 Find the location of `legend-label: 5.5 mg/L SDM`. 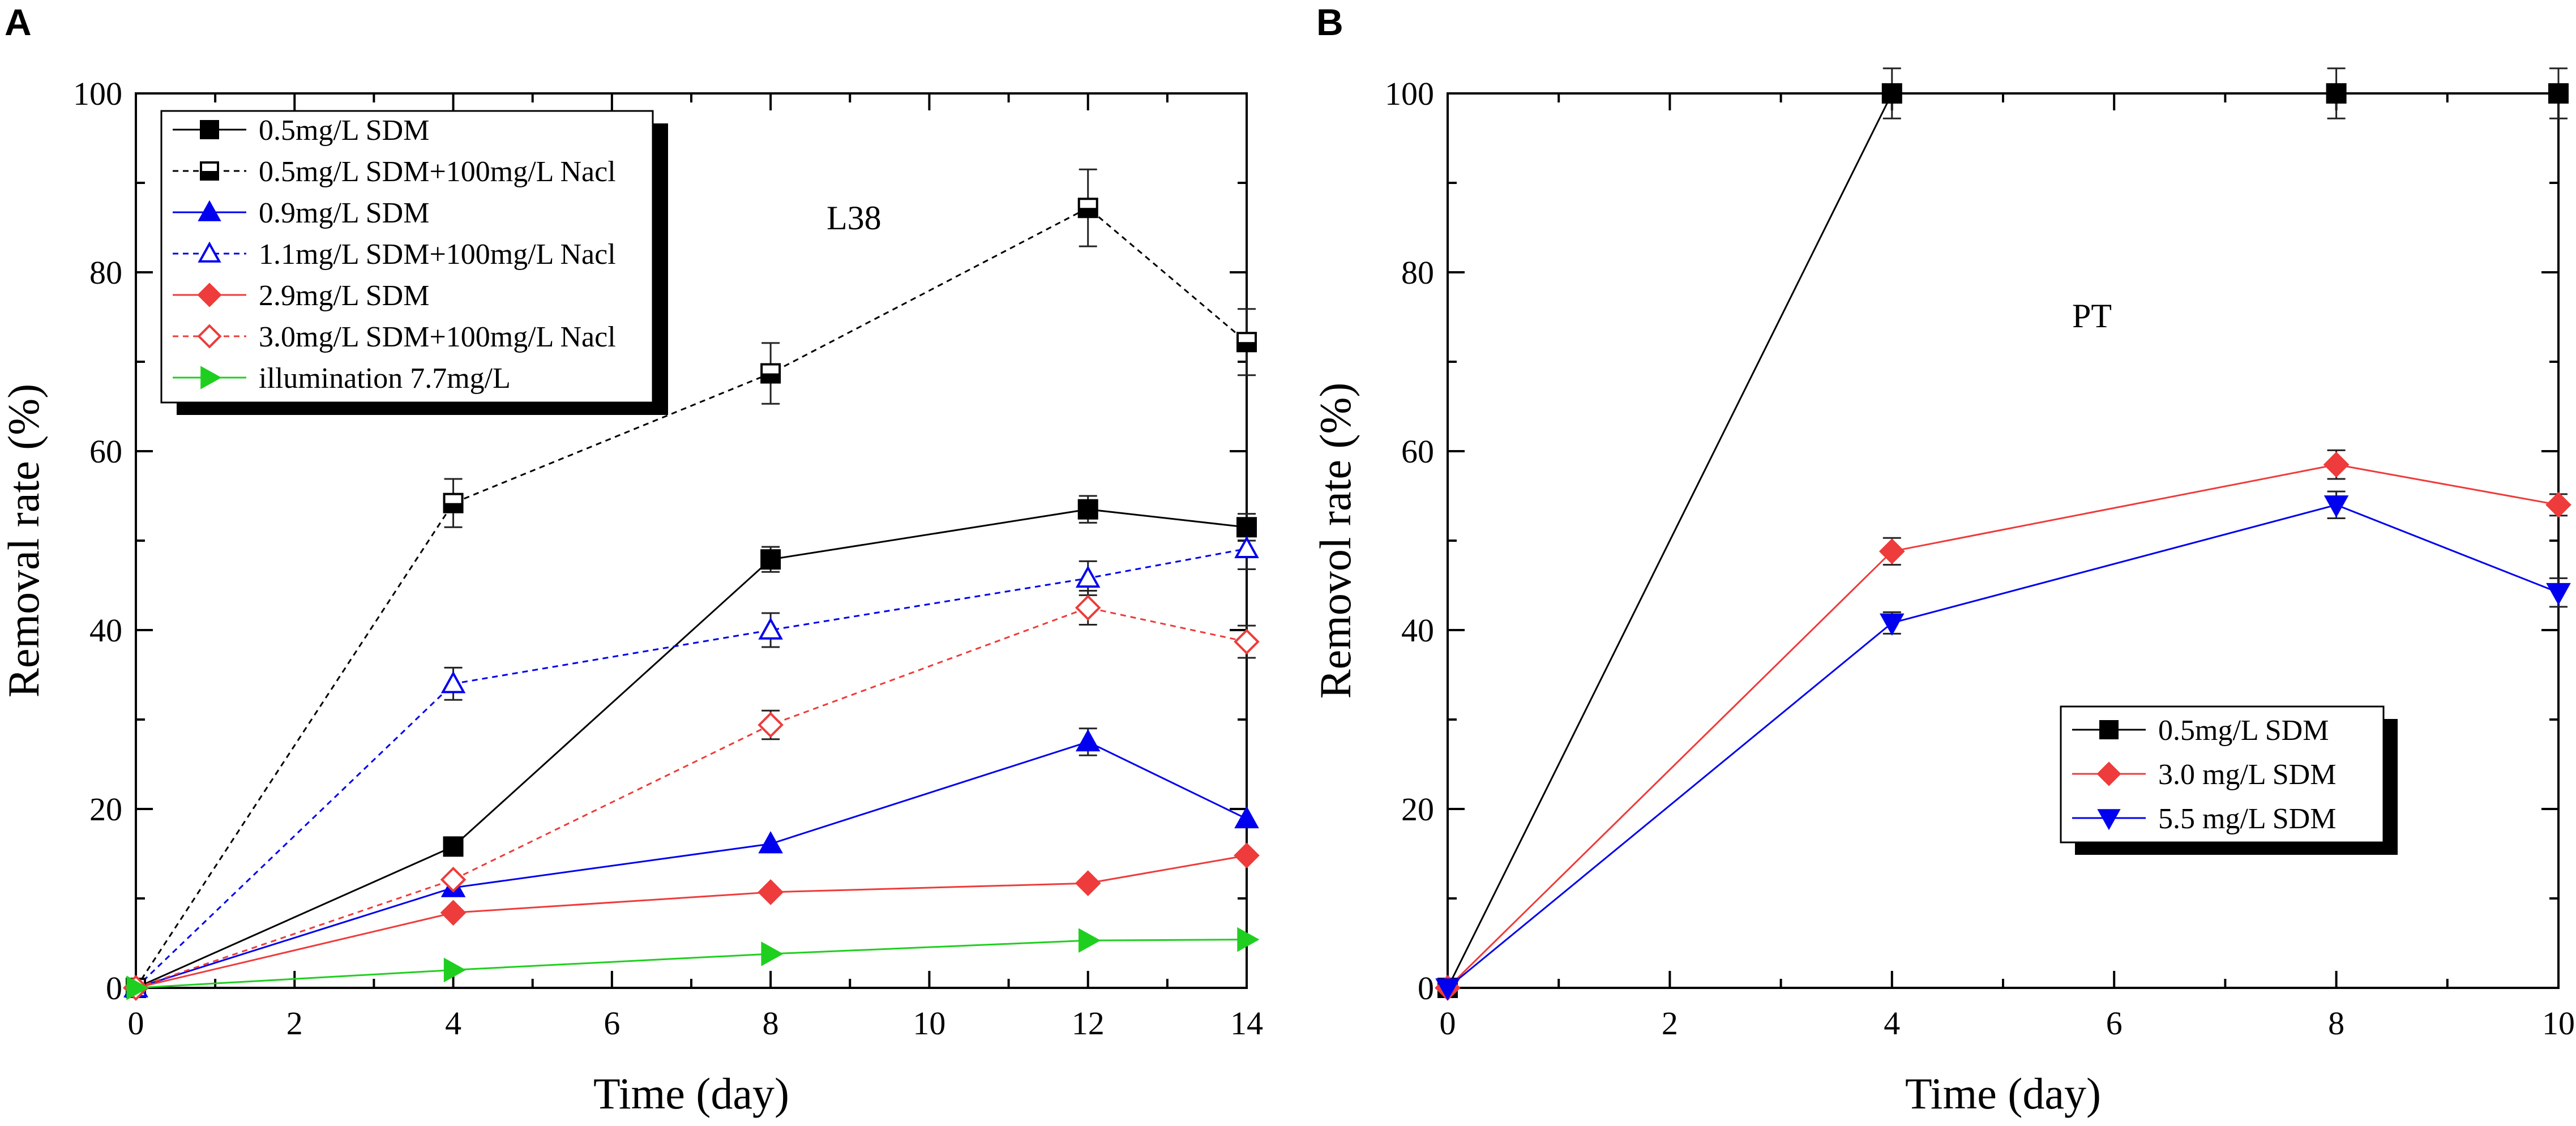

legend-label: 5.5 mg/L SDM is located at coordinates (2247, 819).